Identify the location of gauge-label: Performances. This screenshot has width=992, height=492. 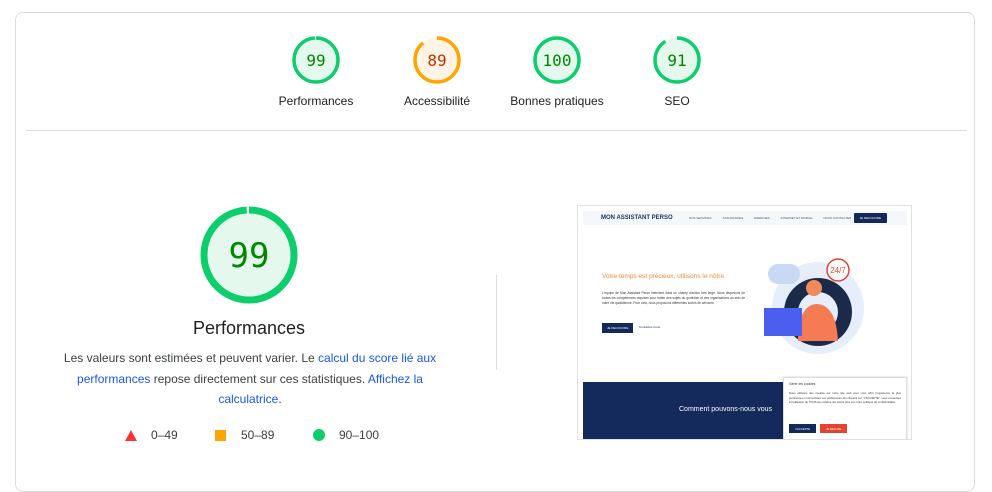
(316, 101).